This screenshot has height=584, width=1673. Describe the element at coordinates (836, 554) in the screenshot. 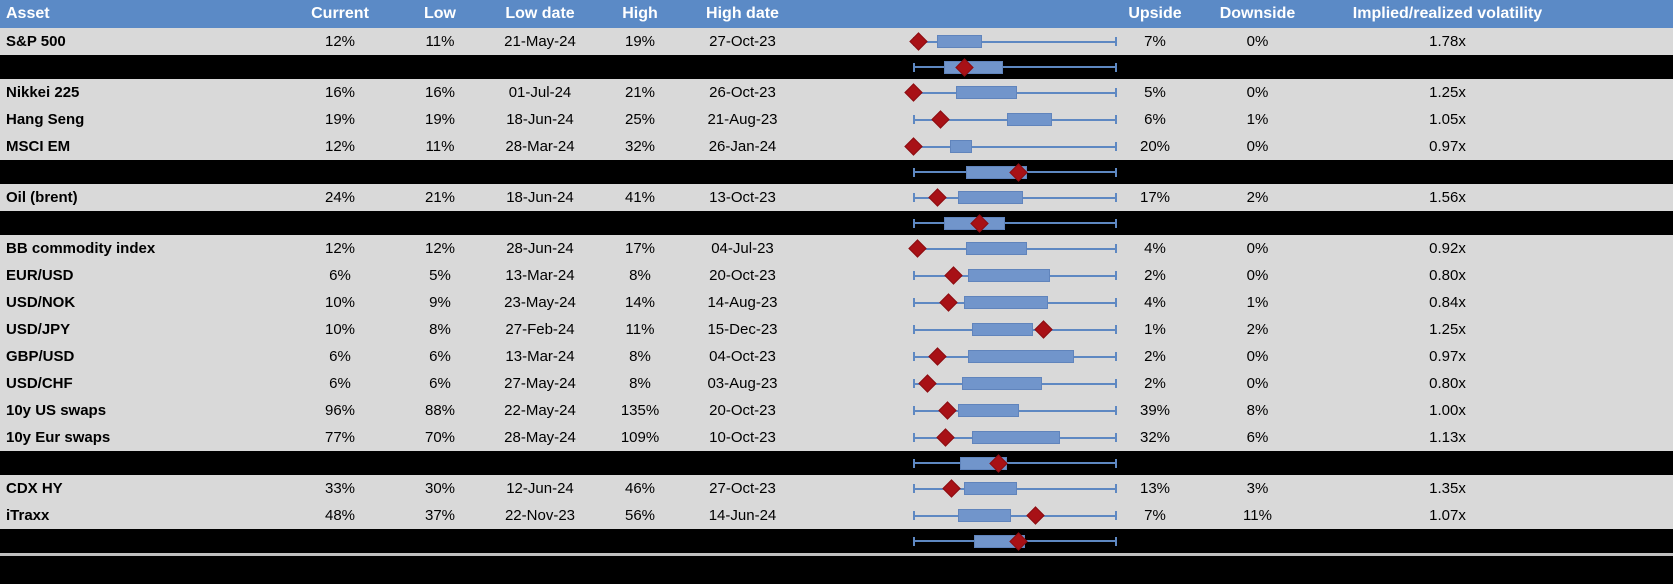

I see `divider-line` at that location.